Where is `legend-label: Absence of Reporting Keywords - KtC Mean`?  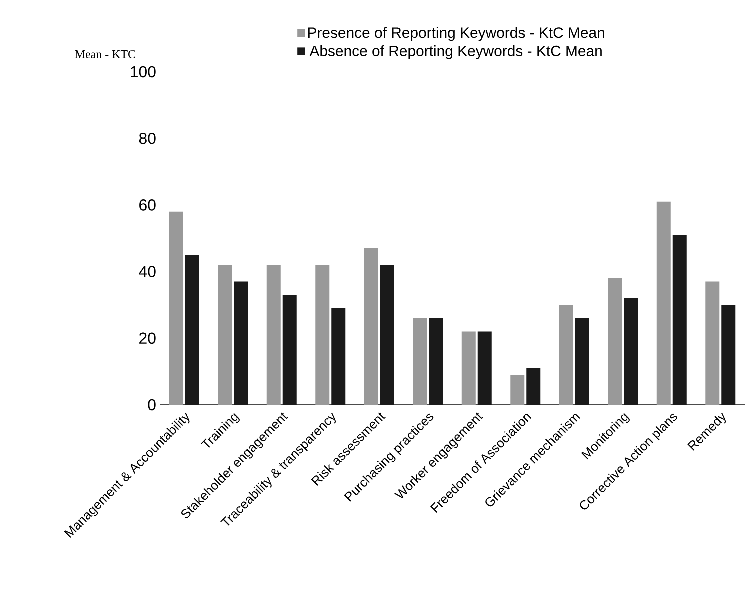
legend-label: Absence of Reporting Keywords - KtC Mean is located at coordinates (456, 53).